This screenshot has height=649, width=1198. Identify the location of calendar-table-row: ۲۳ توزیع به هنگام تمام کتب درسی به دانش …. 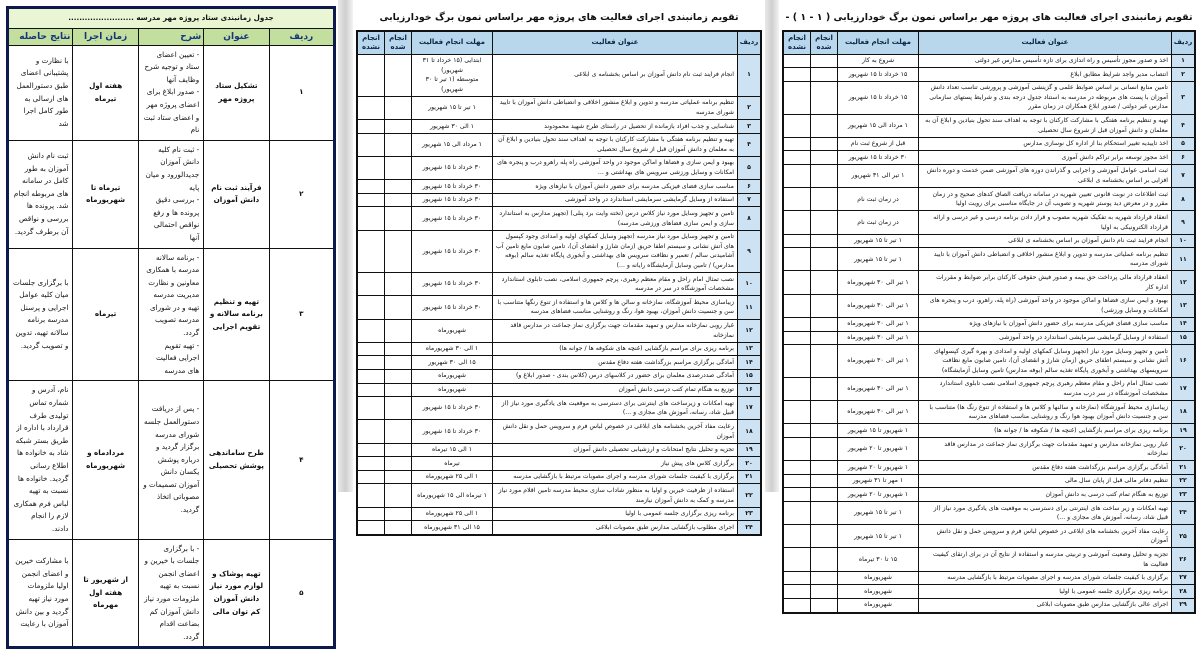
(989, 495).